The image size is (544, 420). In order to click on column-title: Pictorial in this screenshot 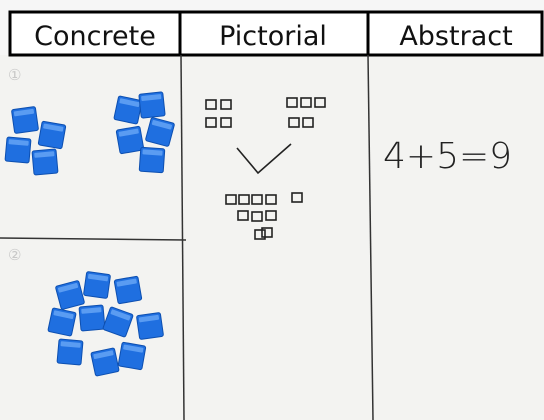, I will do `click(273, 36)`.